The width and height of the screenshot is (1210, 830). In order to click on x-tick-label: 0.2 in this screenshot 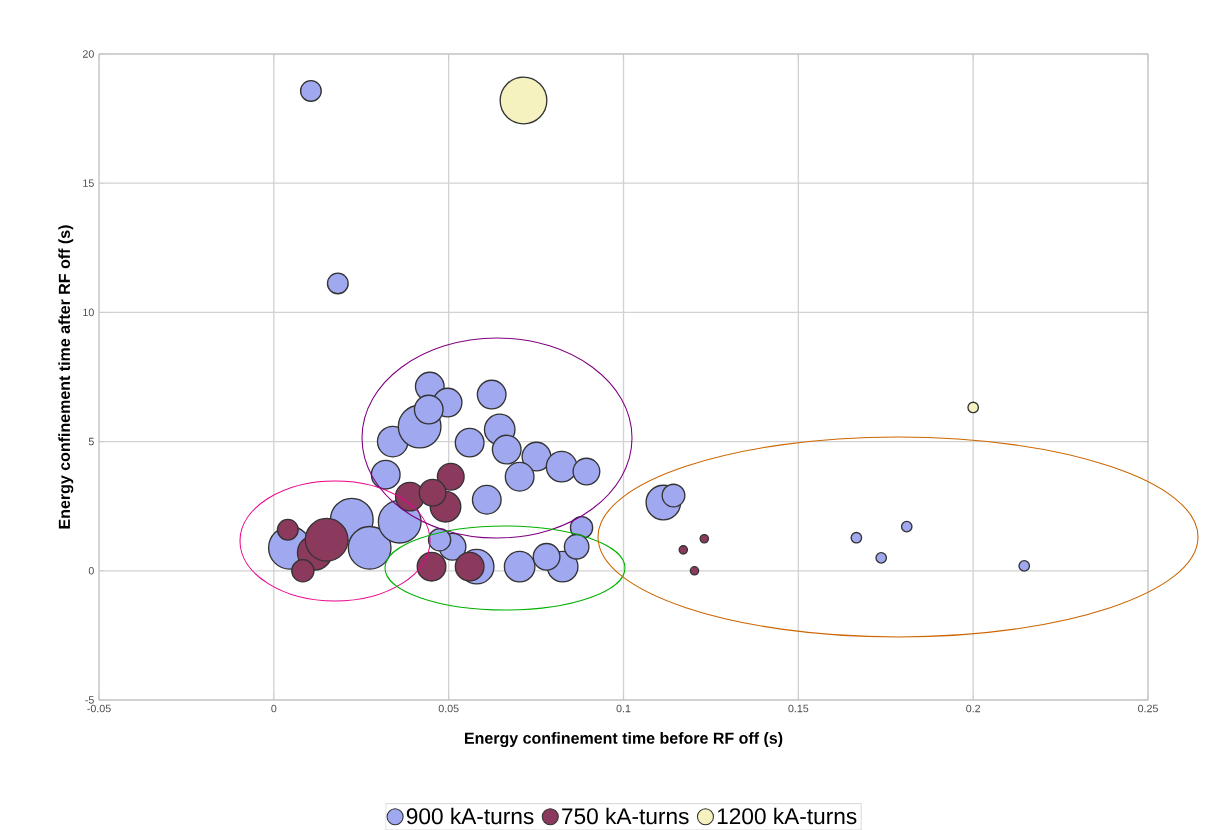, I will do `click(973, 708)`.